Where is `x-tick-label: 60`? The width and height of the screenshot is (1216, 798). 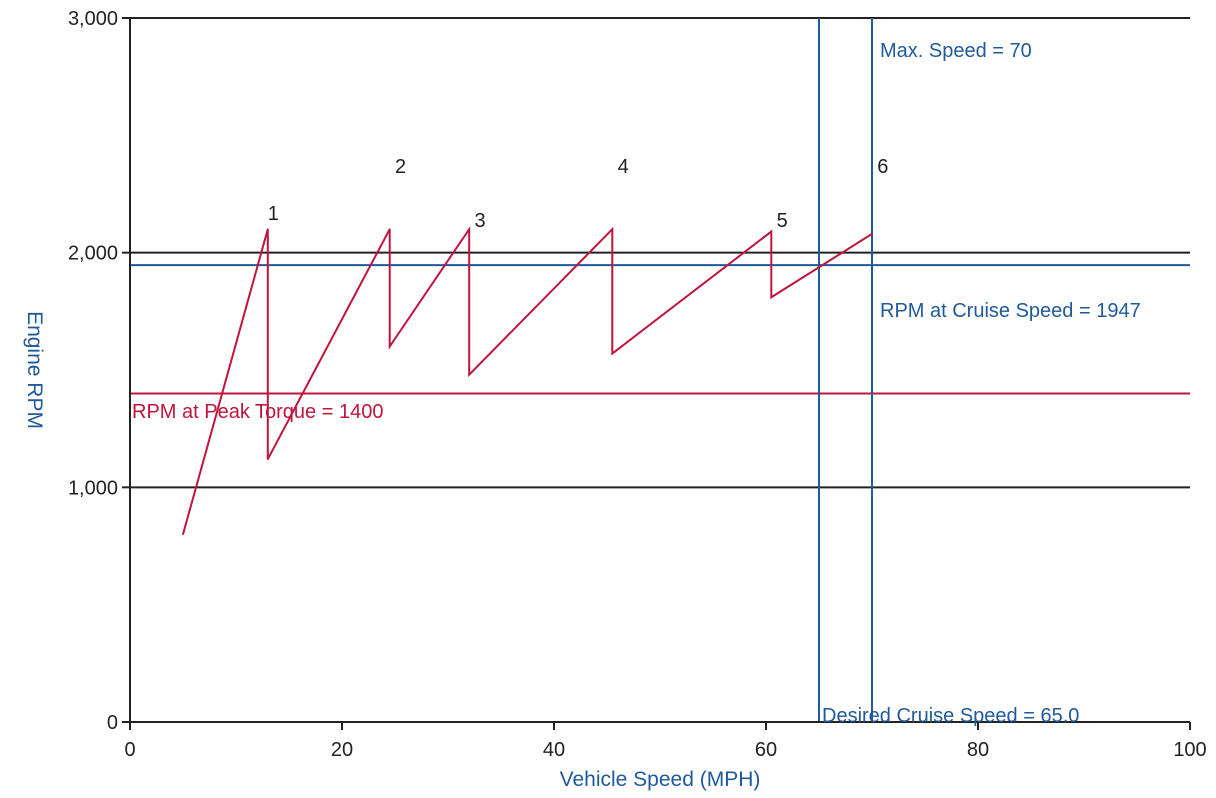
x-tick-label: 60 is located at coordinates (766, 750).